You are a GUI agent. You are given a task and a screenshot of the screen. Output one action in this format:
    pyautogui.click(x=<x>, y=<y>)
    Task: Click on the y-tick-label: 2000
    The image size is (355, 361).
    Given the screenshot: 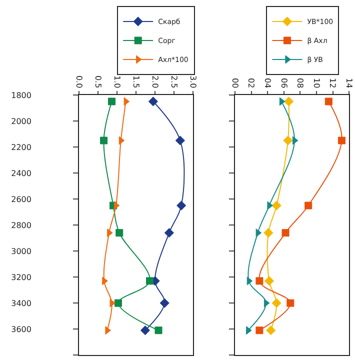 What is the action you would take?
    pyautogui.click(x=21, y=121)
    